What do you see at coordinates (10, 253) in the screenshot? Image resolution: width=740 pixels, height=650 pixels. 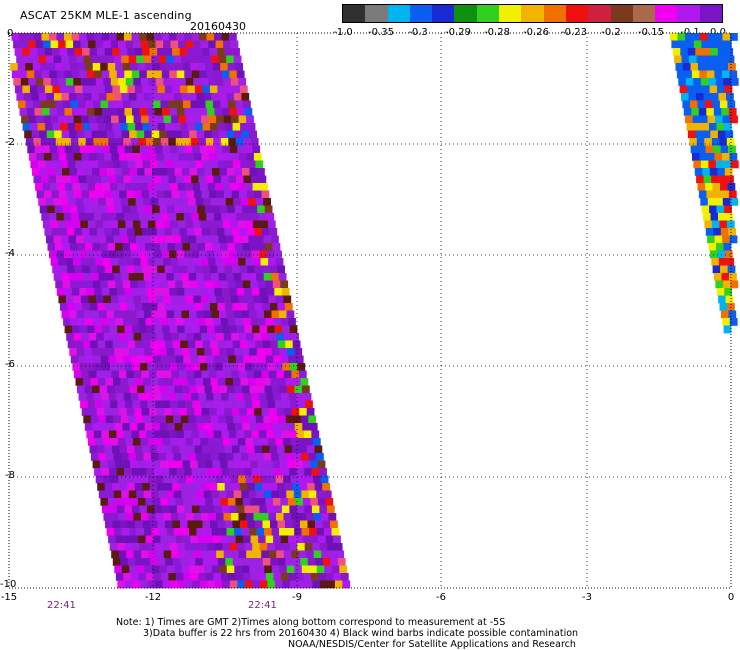 I see `y-tick-2: -4` at bounding box center [10, 253].